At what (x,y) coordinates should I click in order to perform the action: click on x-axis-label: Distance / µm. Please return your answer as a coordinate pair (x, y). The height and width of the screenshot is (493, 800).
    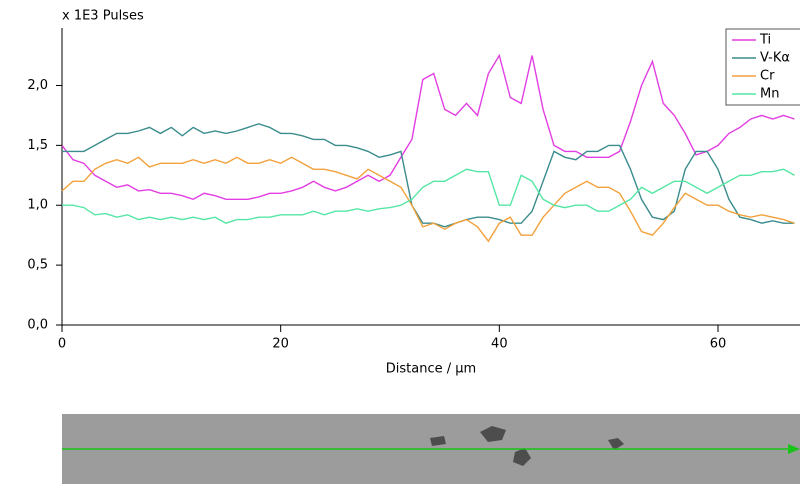
    Looking at the image, I should click on (431, 369).